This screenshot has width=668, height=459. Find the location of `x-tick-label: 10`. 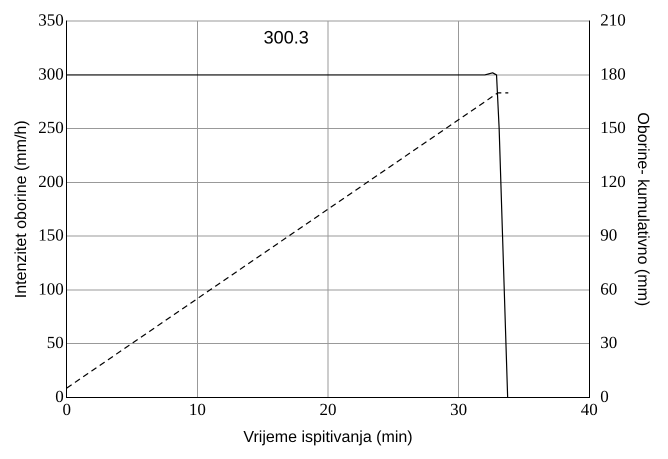

x-tick-label: 10 is located at coordinates (197, 410).